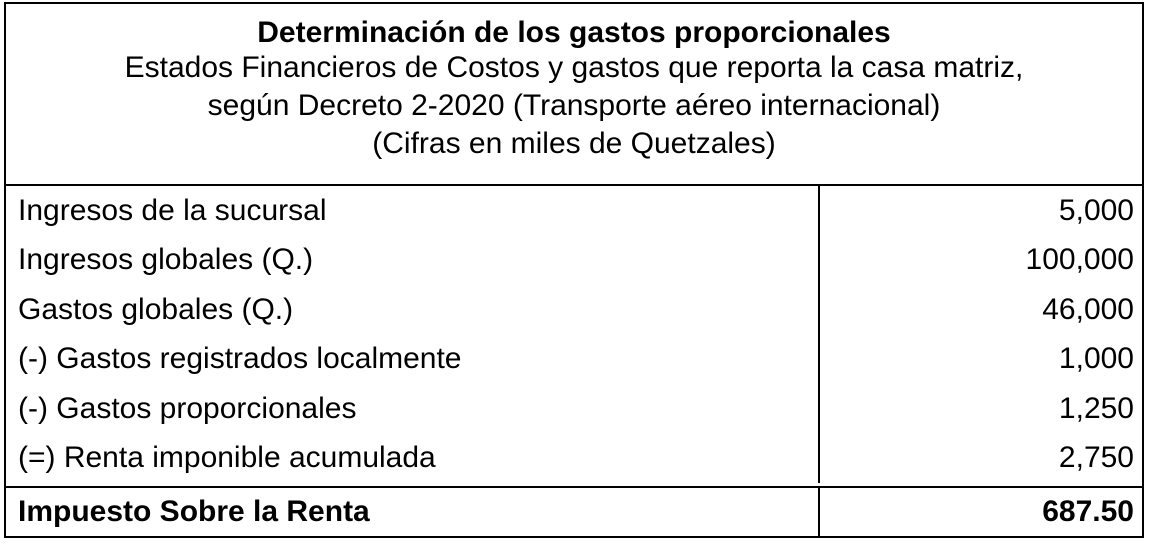  I want to click on table-row: Ingresos globales (Q.) 100,000, so click(574, 260).